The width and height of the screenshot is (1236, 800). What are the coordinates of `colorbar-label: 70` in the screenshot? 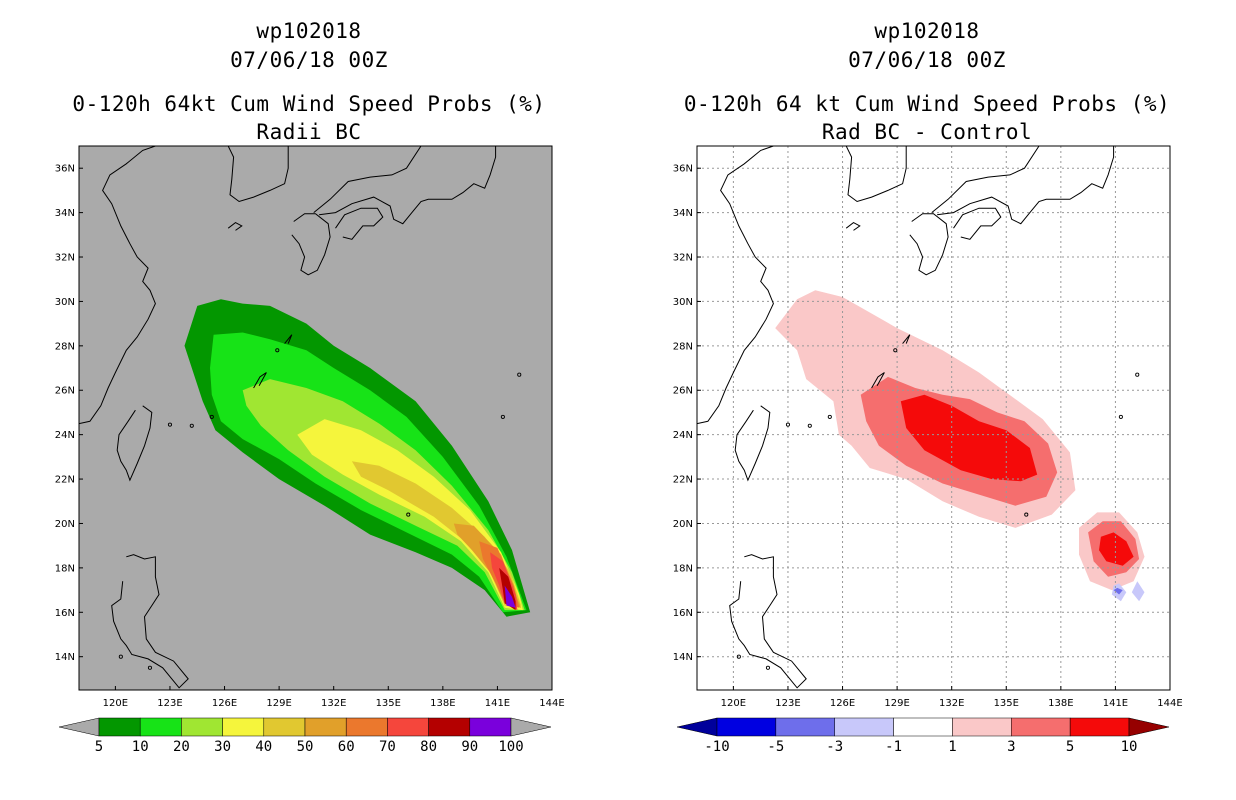 It's located at (387, 747).